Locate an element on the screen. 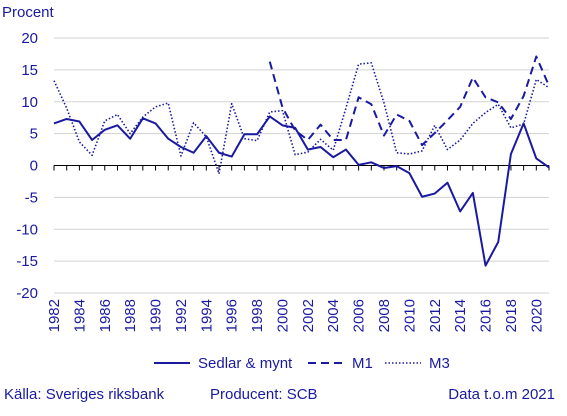  producer-note: Producent: SCB is located at coordinates (264, 394).